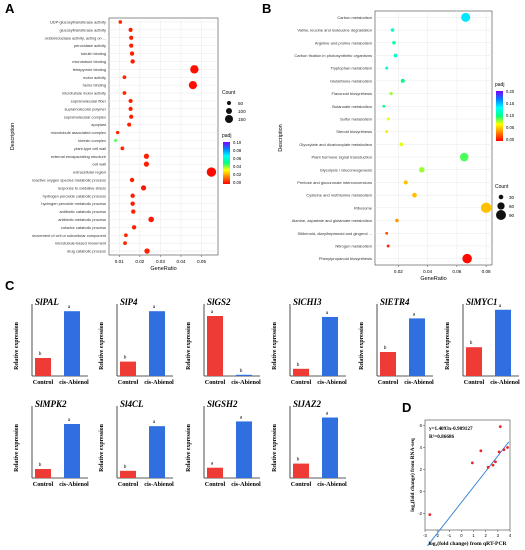  What do you see at coordinates (498, 535) in the screenshot?
I see `x-tick-label: 3` at bounding box center [498, 535].